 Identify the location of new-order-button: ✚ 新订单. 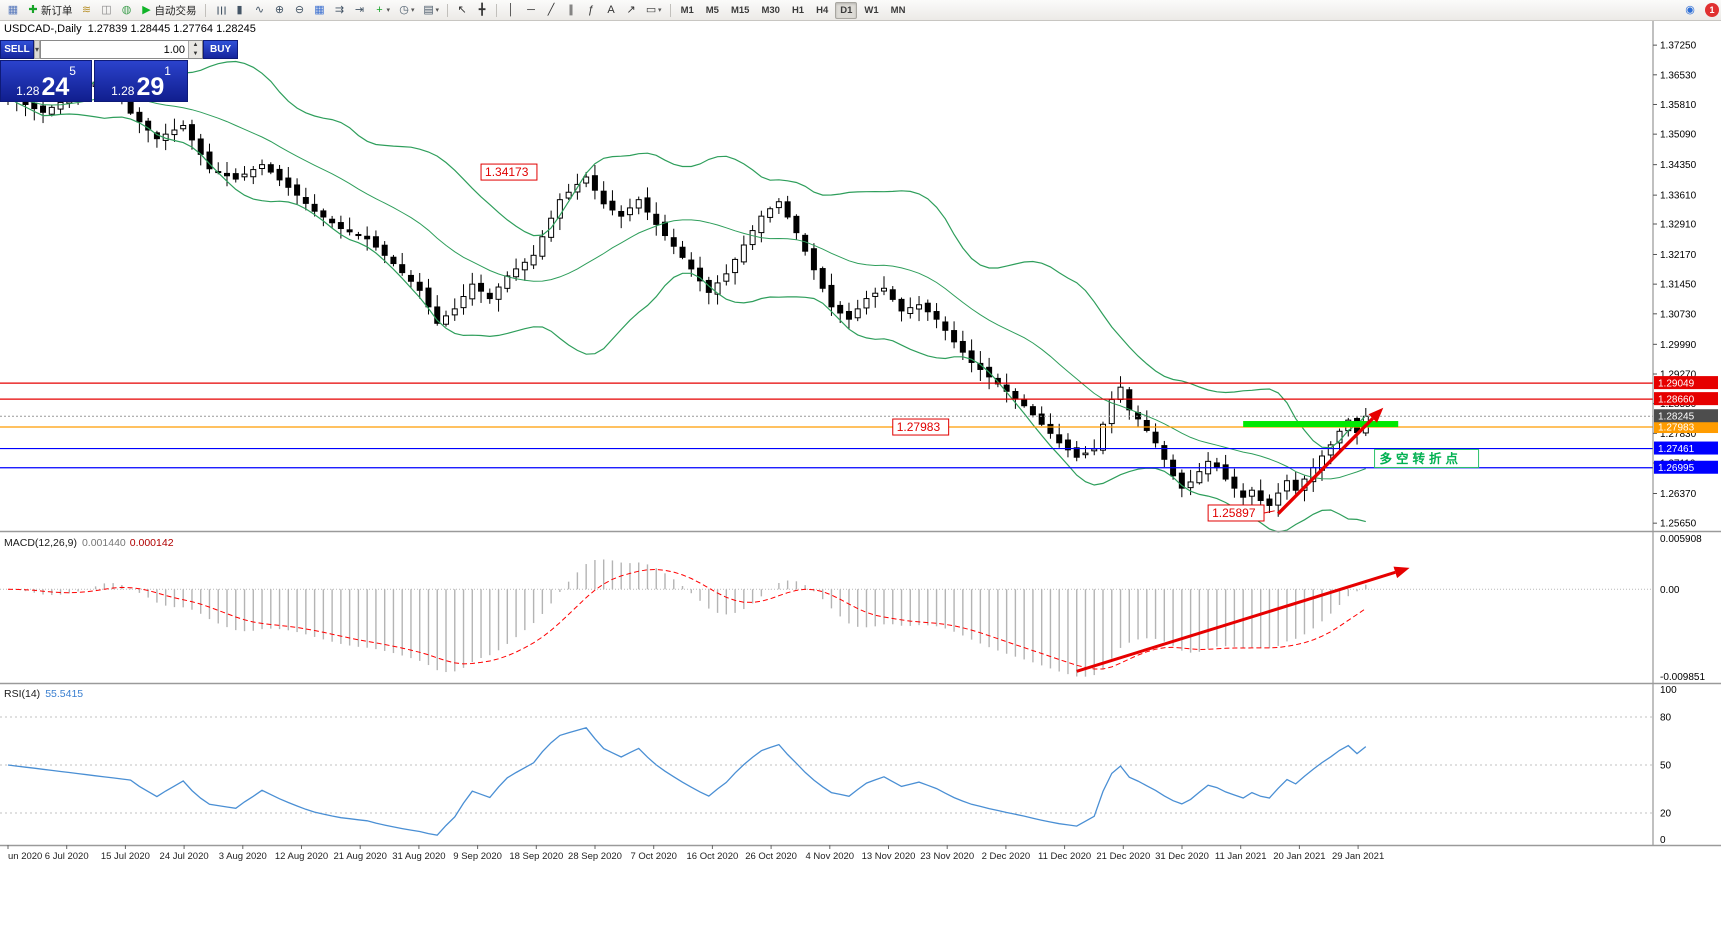
(50, 10).